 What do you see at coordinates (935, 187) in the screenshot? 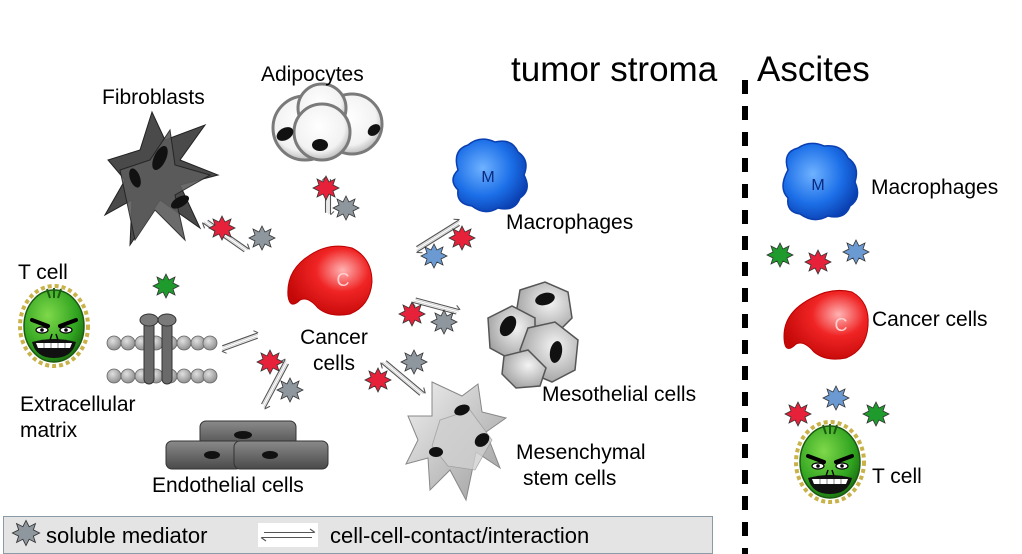
I see `ascites-macrophages-label: Macrophages` at bounding box center [935, 187].